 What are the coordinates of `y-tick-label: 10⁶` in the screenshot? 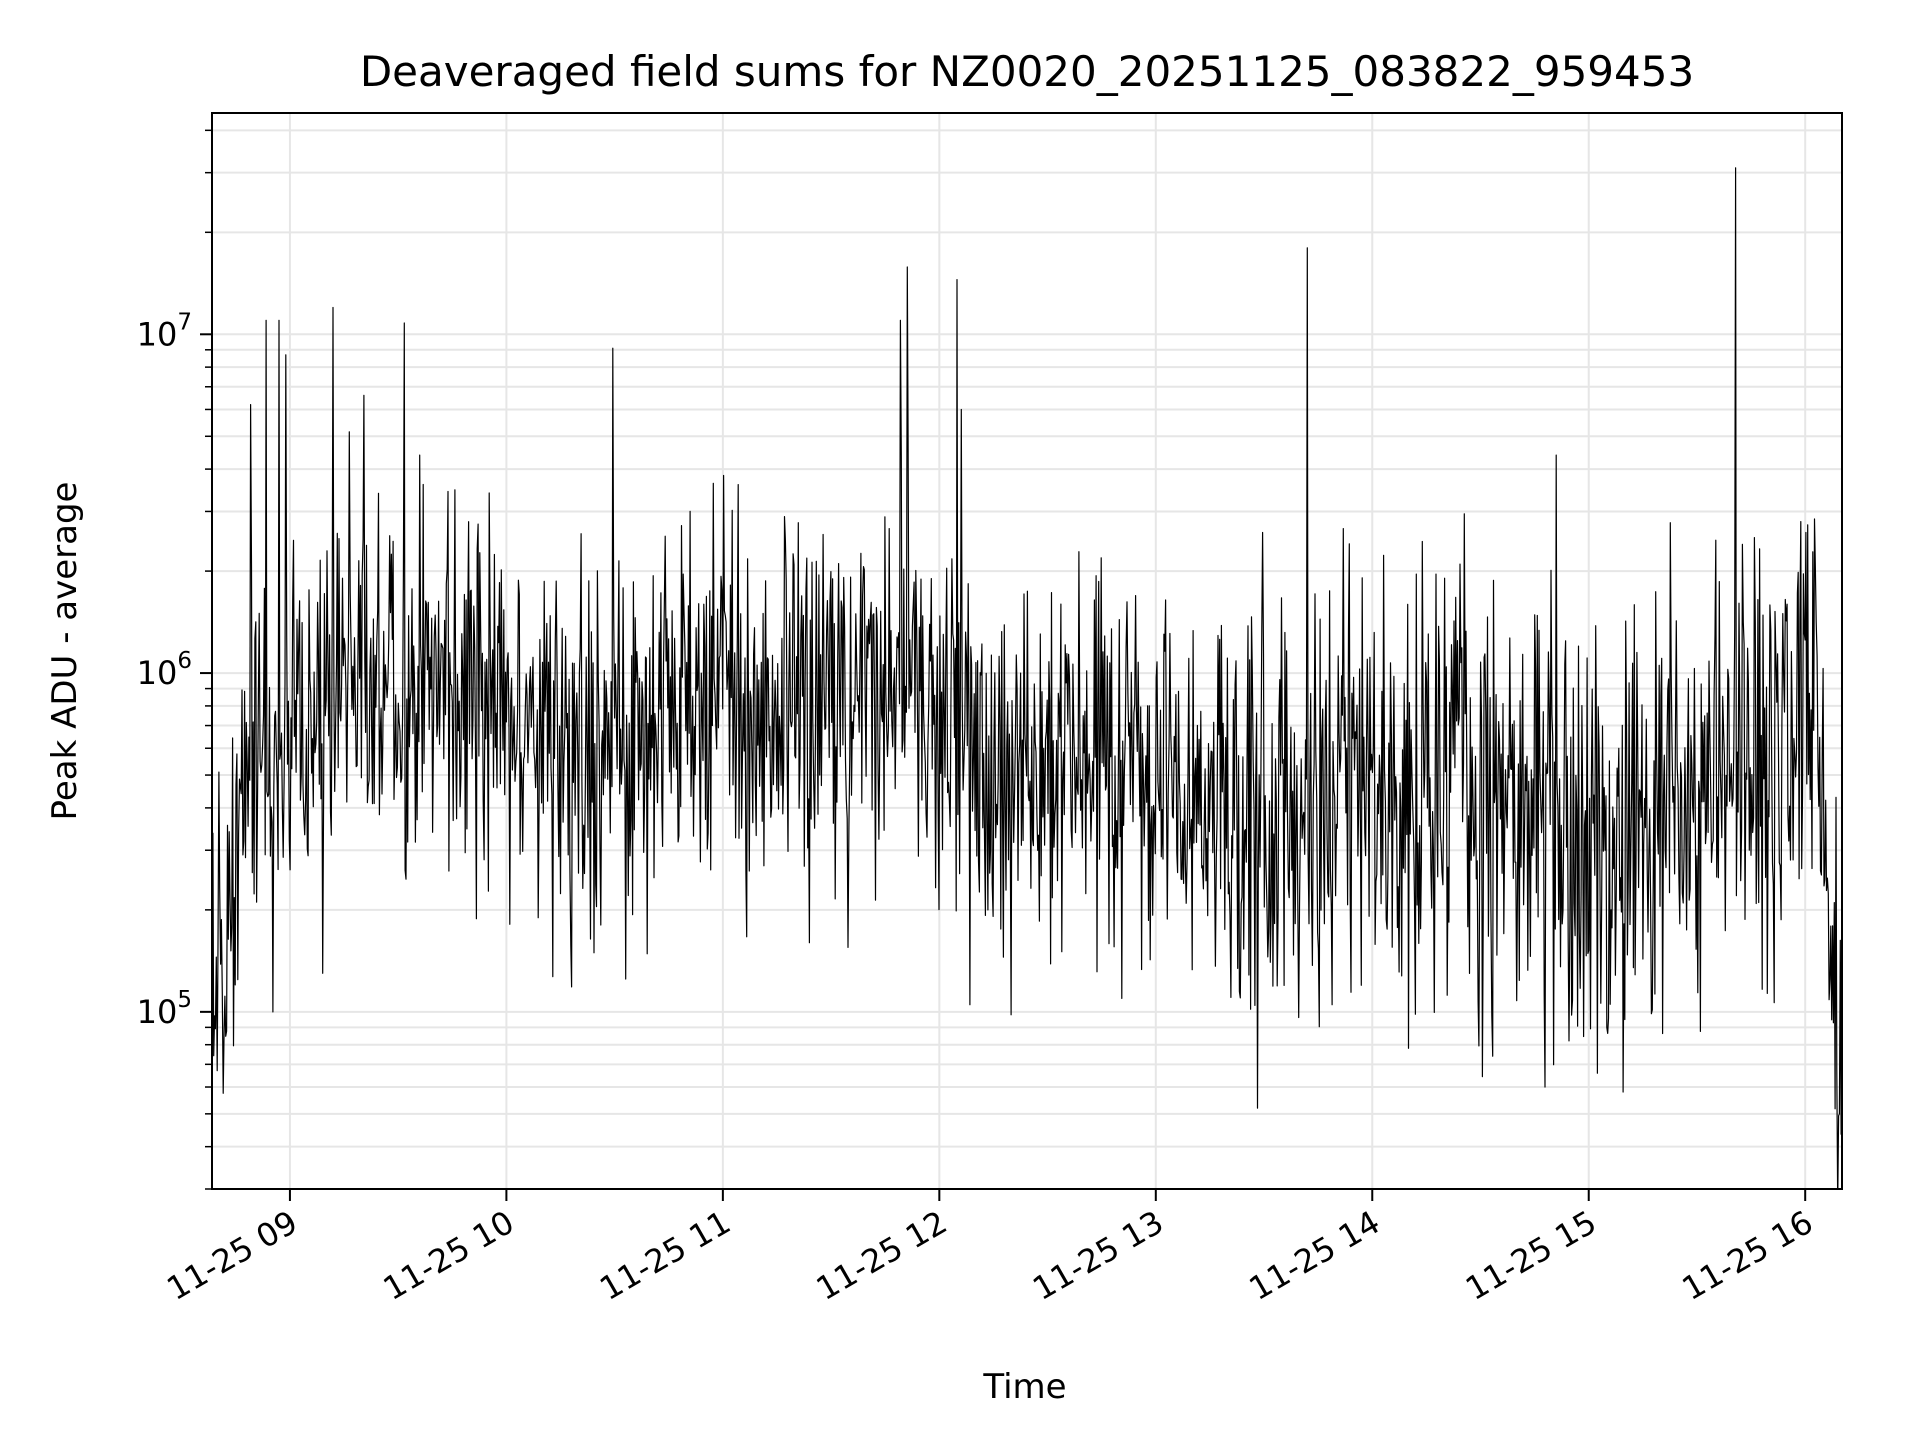 It's located at (164, 670).